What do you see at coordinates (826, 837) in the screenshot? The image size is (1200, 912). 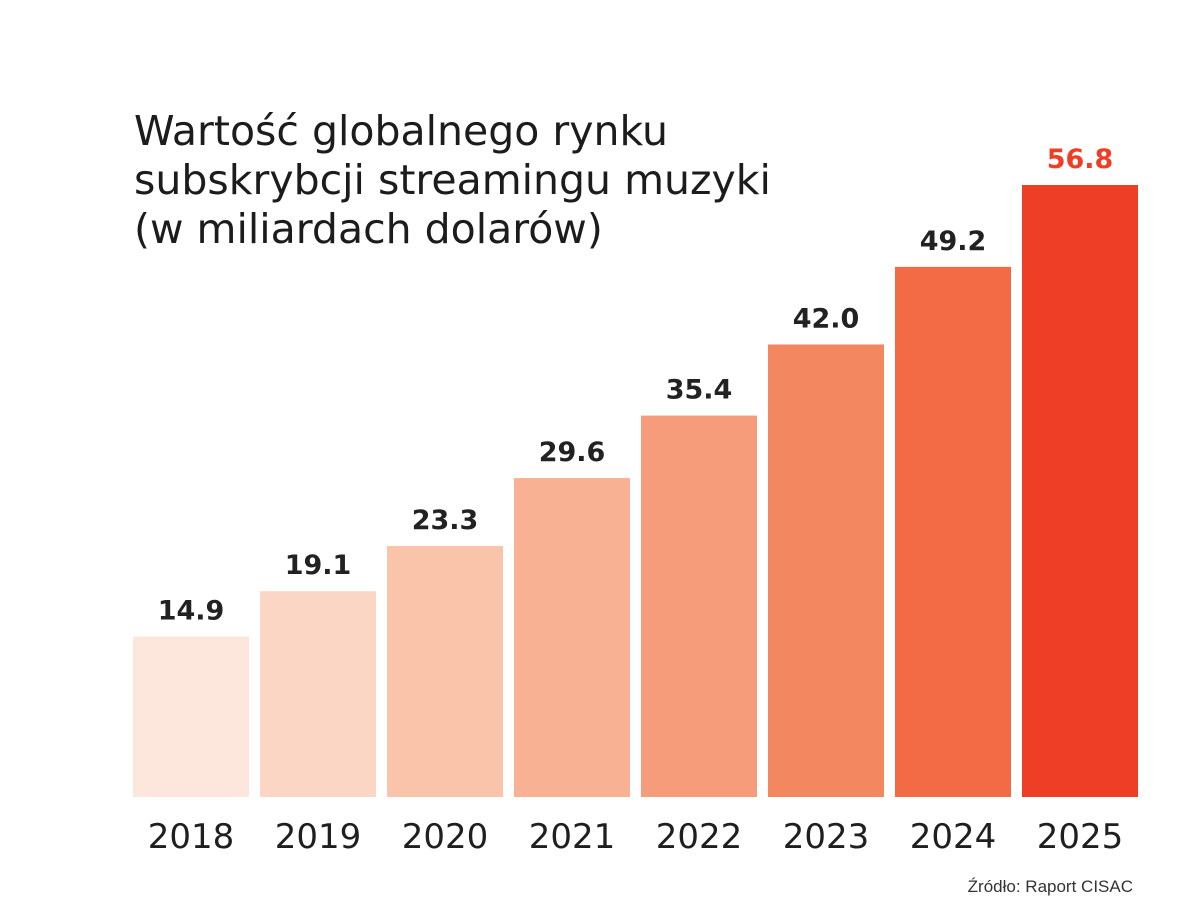 I see `x-tick-label-2023: 2023` at bounding box center [826, 837].